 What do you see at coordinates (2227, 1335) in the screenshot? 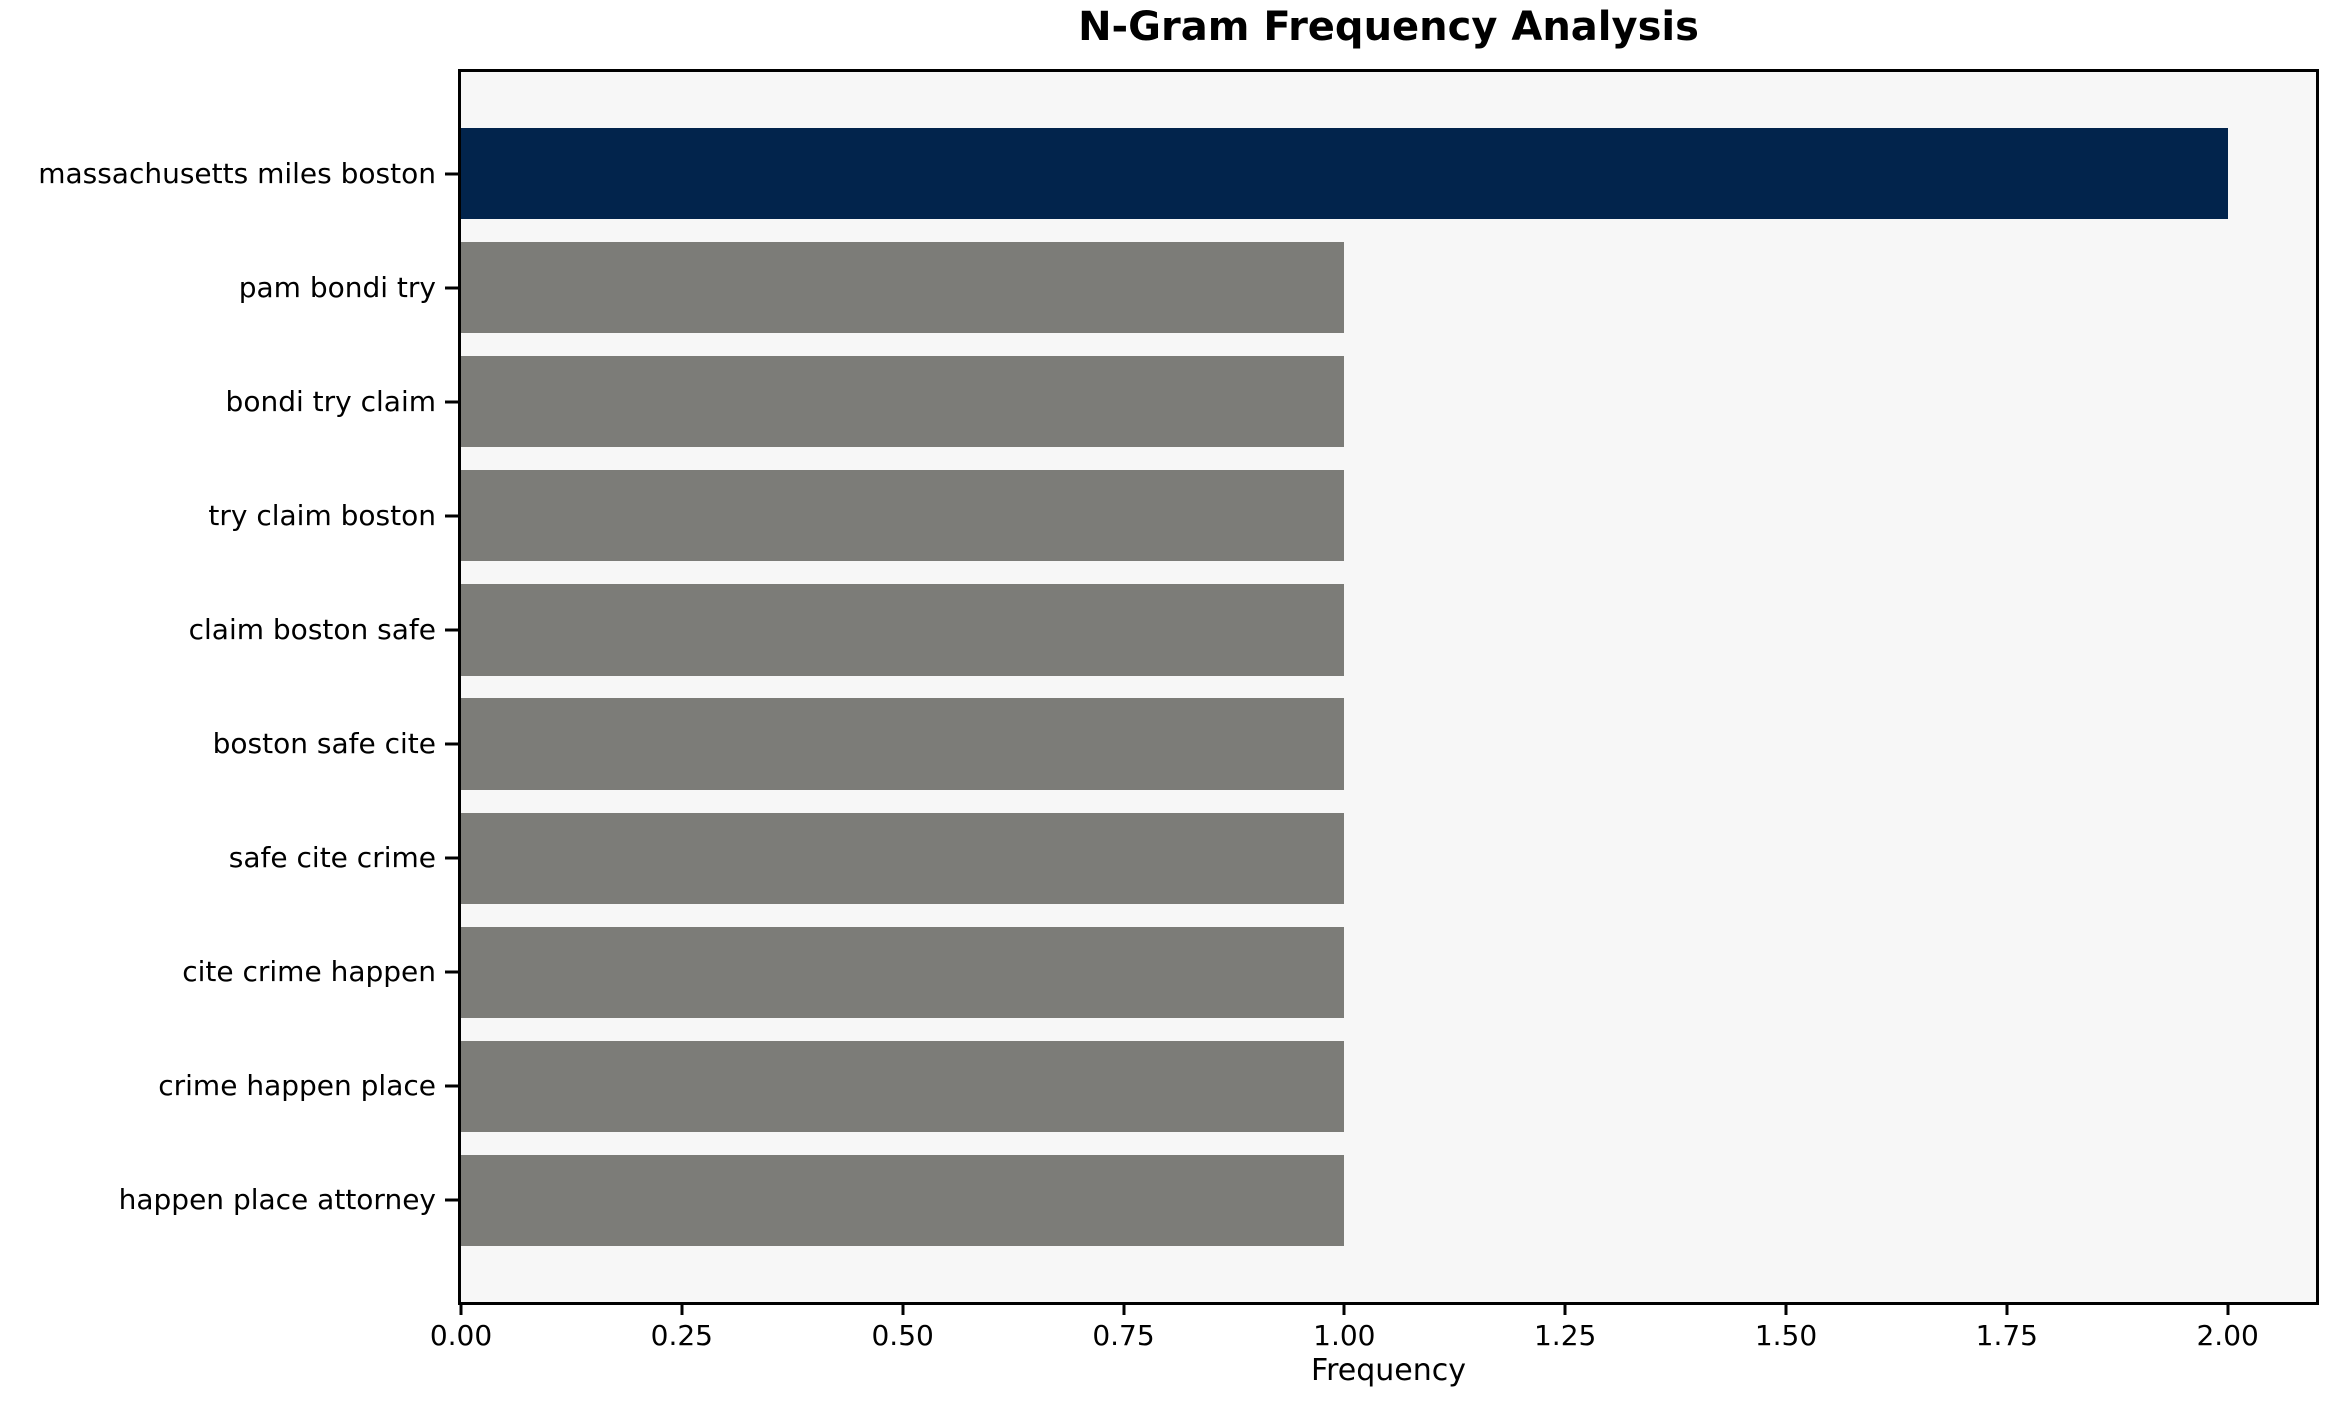
I see `x-tick-label: 2.00` at bounding box center [2227, 1335].